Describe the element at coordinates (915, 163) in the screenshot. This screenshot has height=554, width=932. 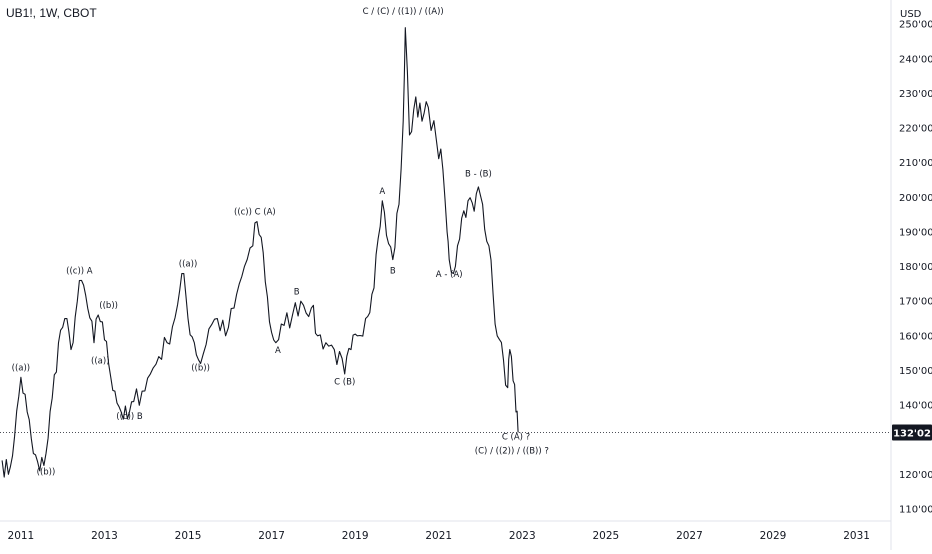
I see `y-tick-label: 210'00` at that location.